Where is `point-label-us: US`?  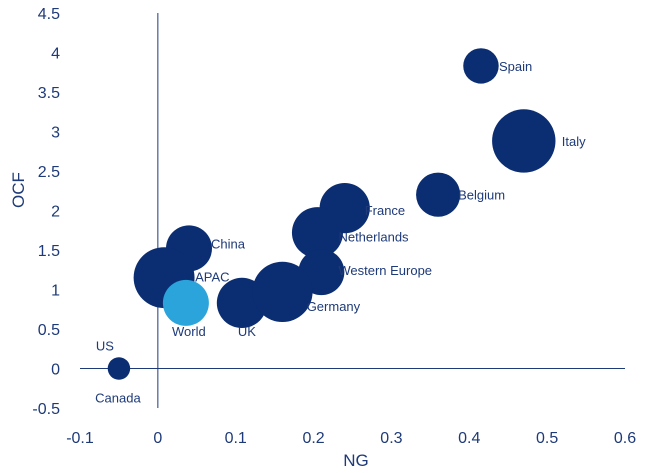 point-label-us: US is located at coordinates (105, 346).